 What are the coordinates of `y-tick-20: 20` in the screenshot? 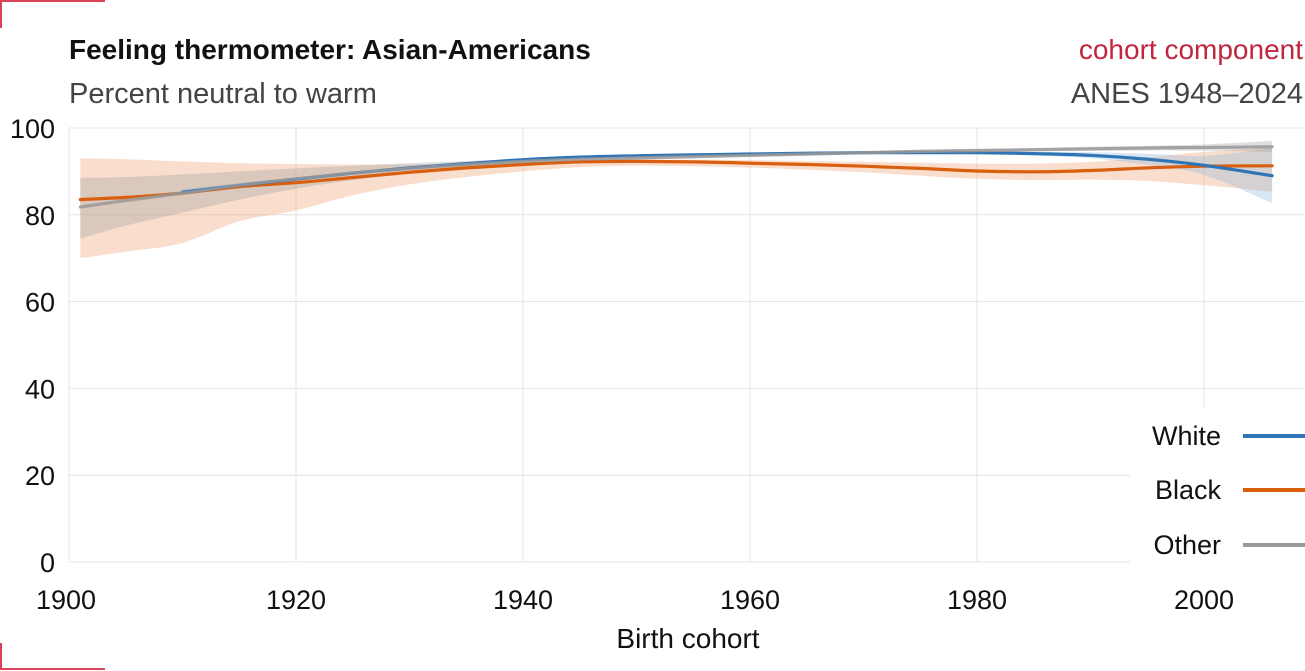 It's located at (40, 476).